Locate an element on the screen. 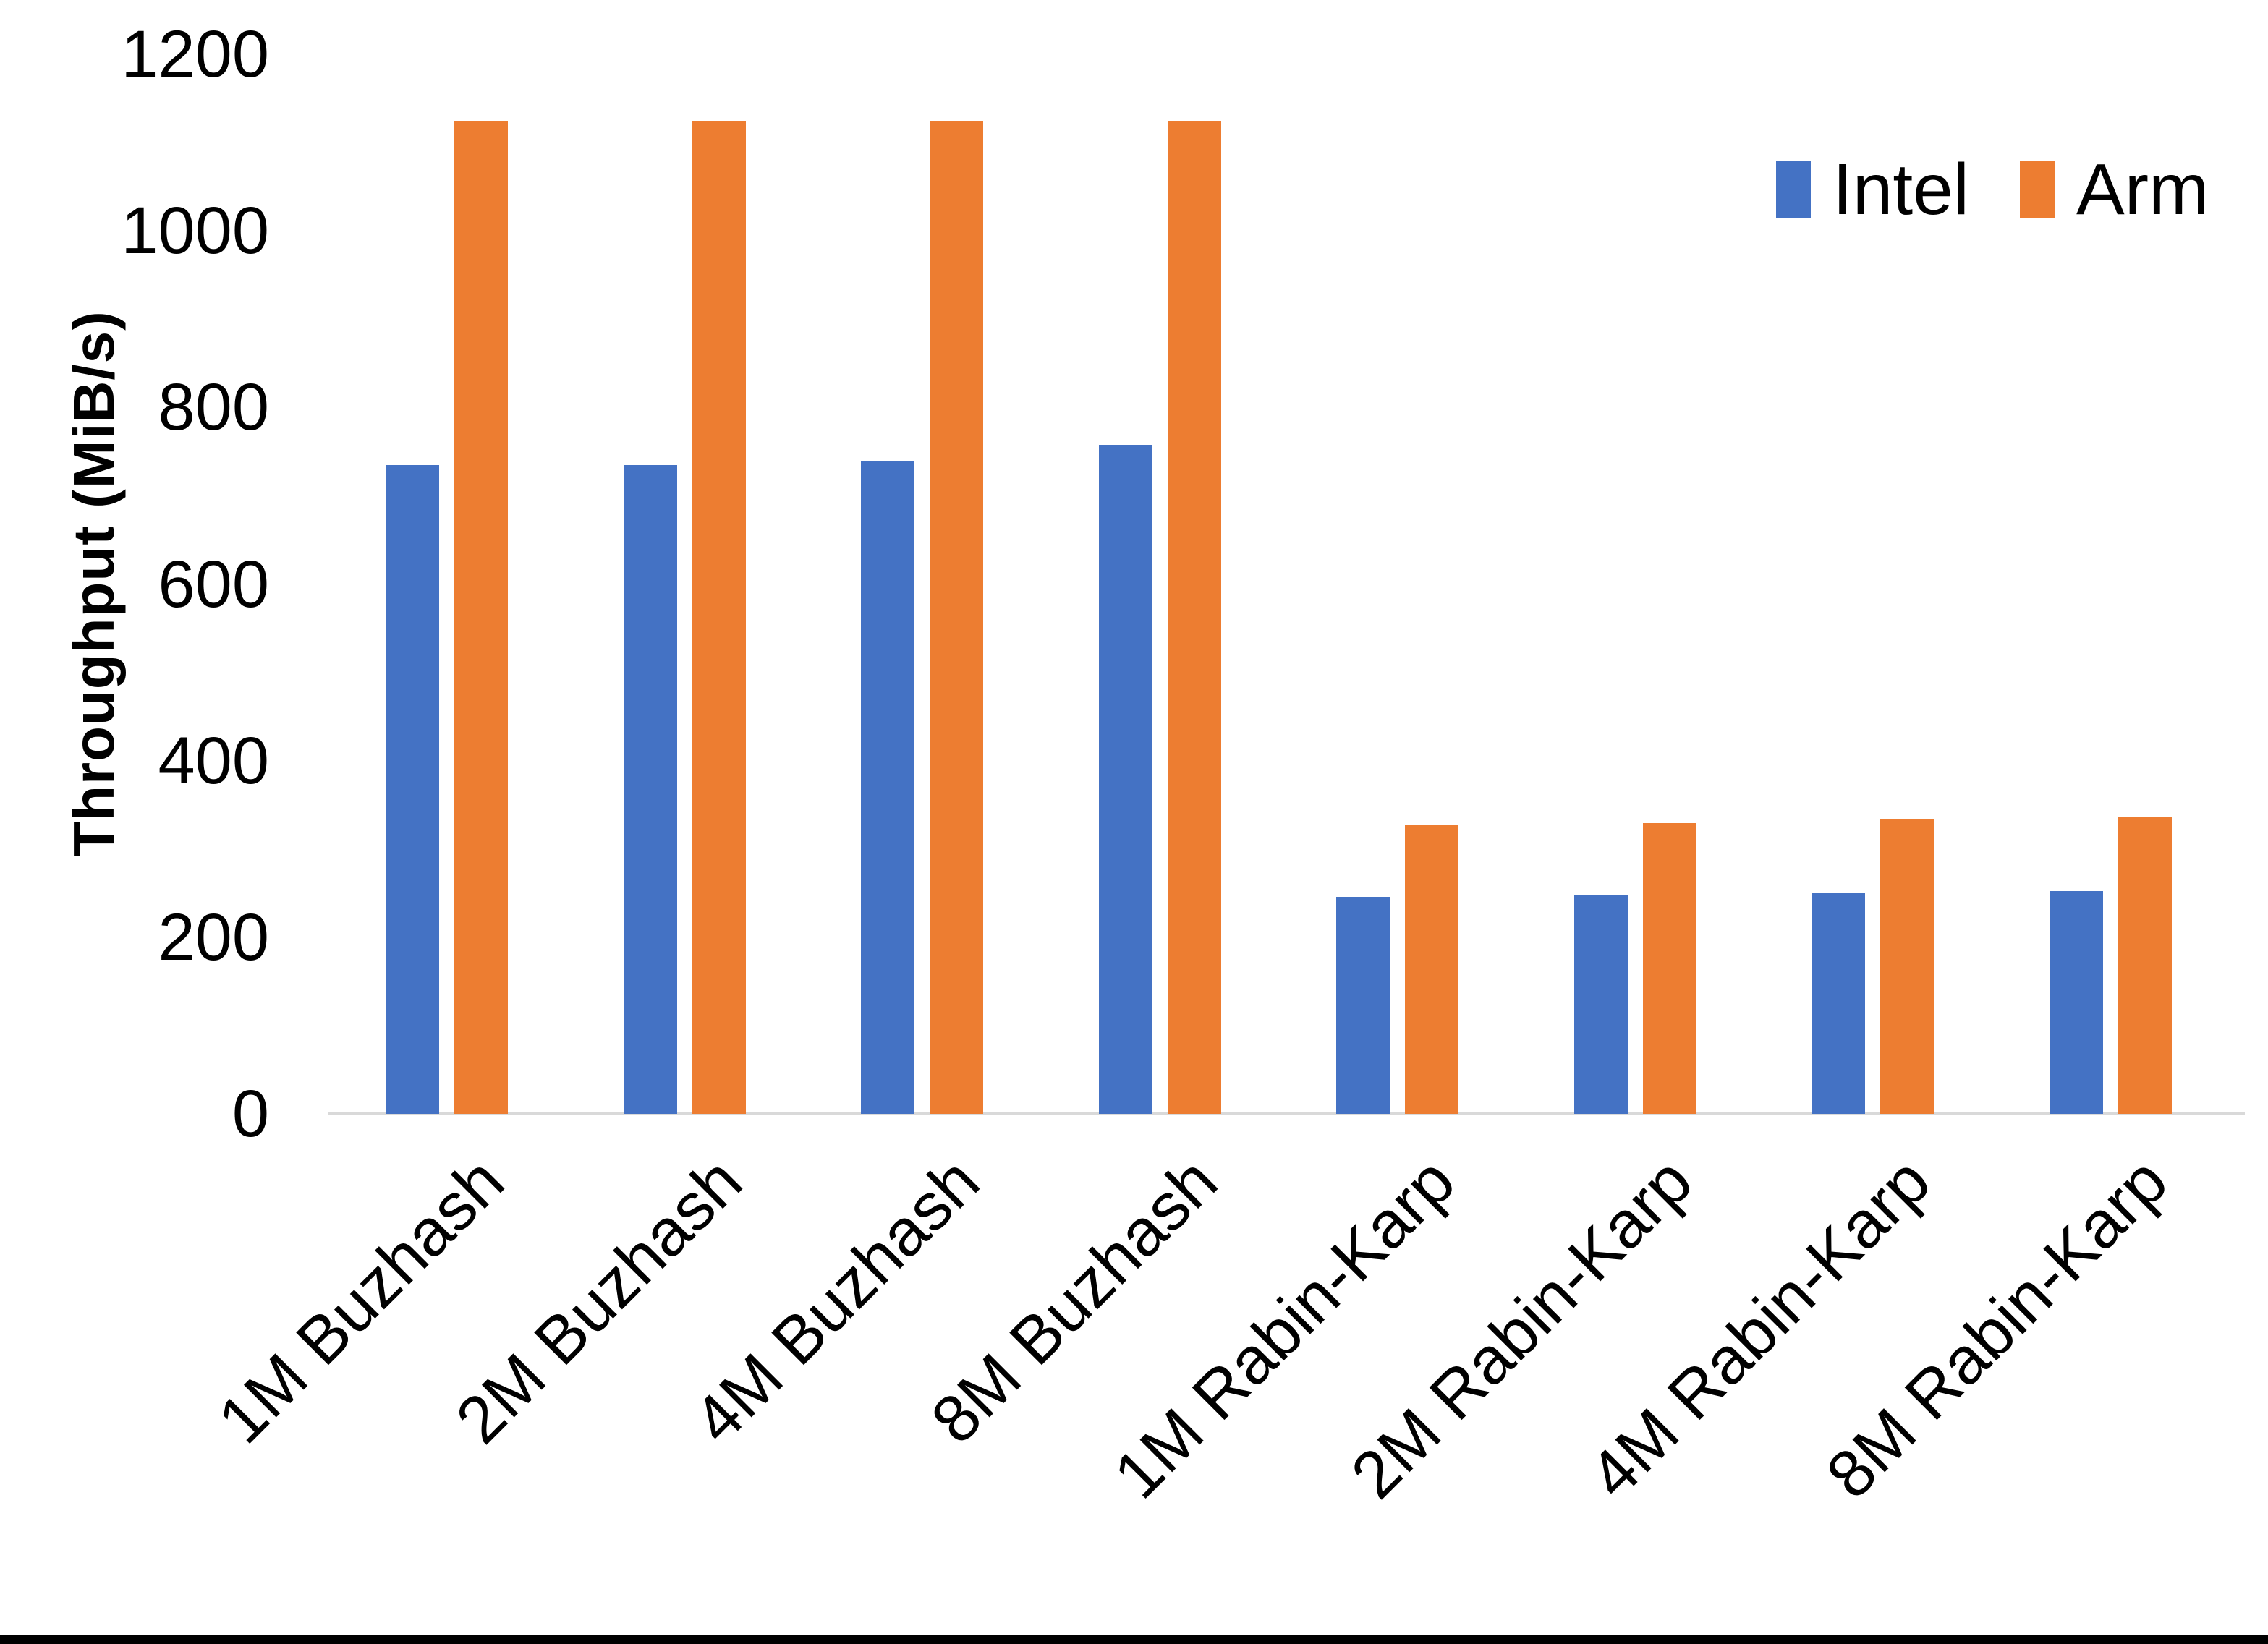 The height and width of the screenshot is (1644, 2268). x-axis-baseline is located at coordinates (1286, 1113).